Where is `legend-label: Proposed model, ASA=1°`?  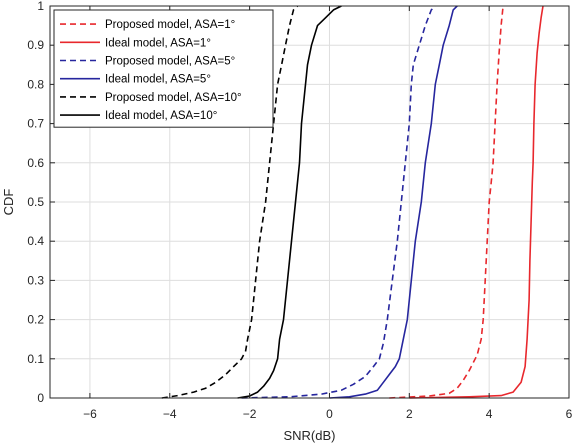 legend-label: Proposed model, ASA=1° is located at coordinates (170, 25).